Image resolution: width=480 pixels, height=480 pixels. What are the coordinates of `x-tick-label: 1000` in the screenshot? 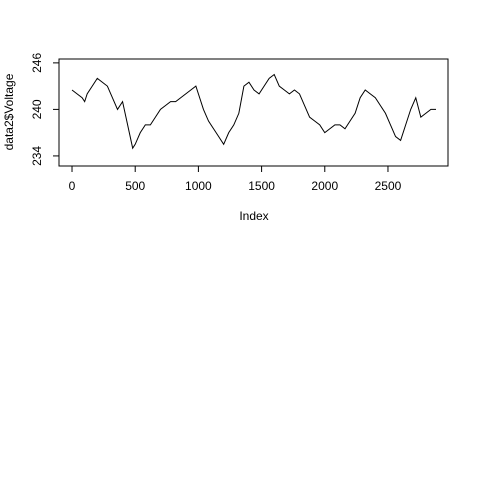 It's located at (198, 186).